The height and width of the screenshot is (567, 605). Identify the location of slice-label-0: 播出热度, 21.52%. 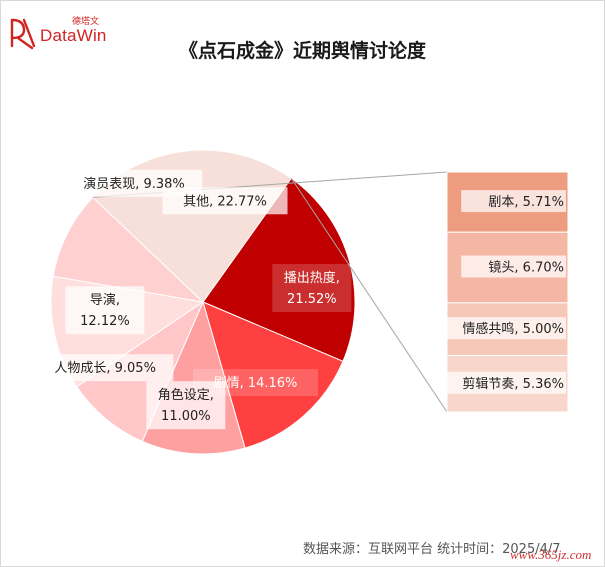
(312, 288).